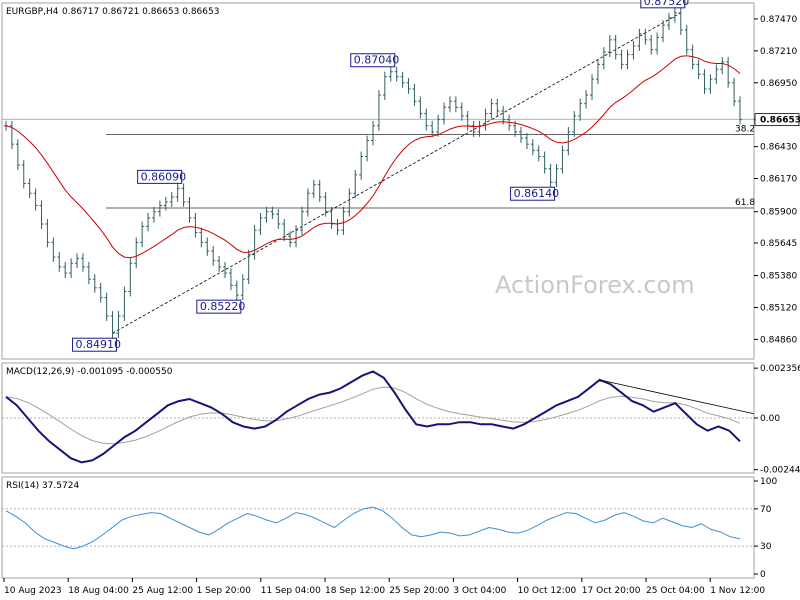  What do you see at coordinates (33, 591) in the screenshot?
I see `x-tick-label: 10 Aug 2023` at bounding box center [33, 591].